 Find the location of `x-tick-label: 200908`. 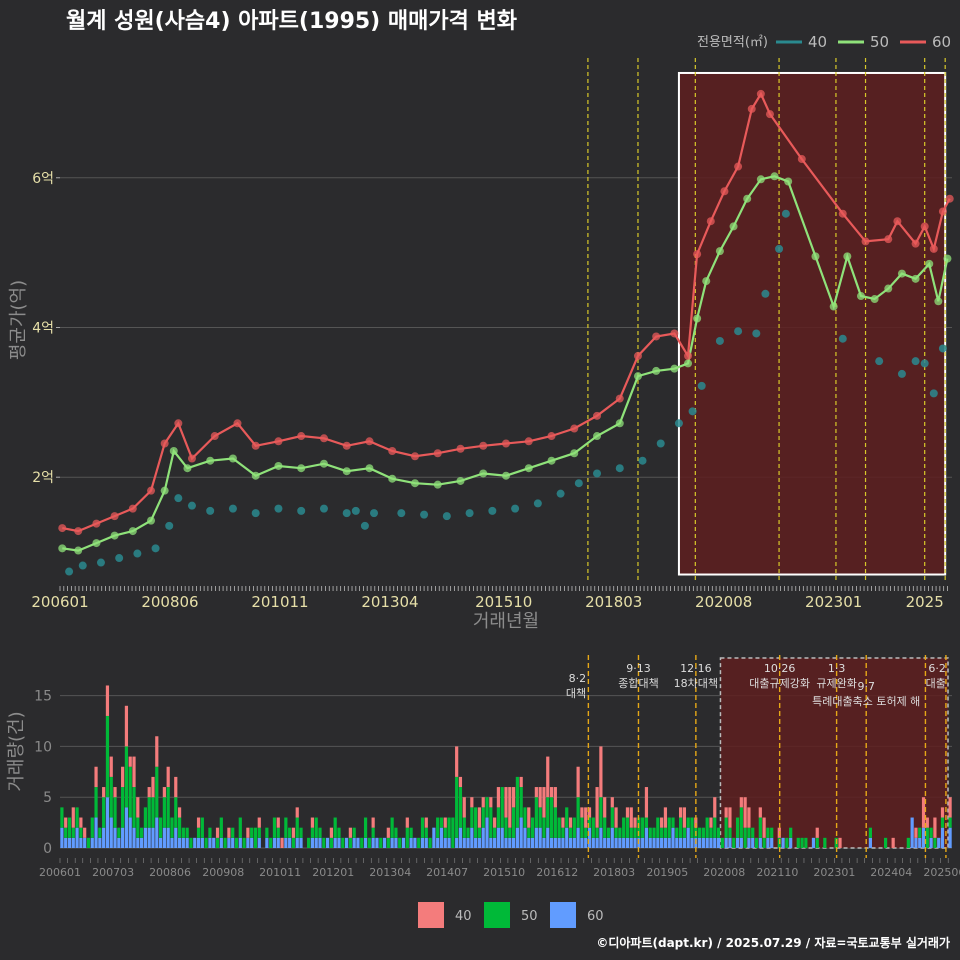

x-tick-label: 200908 is located at coordinates (223, 872).